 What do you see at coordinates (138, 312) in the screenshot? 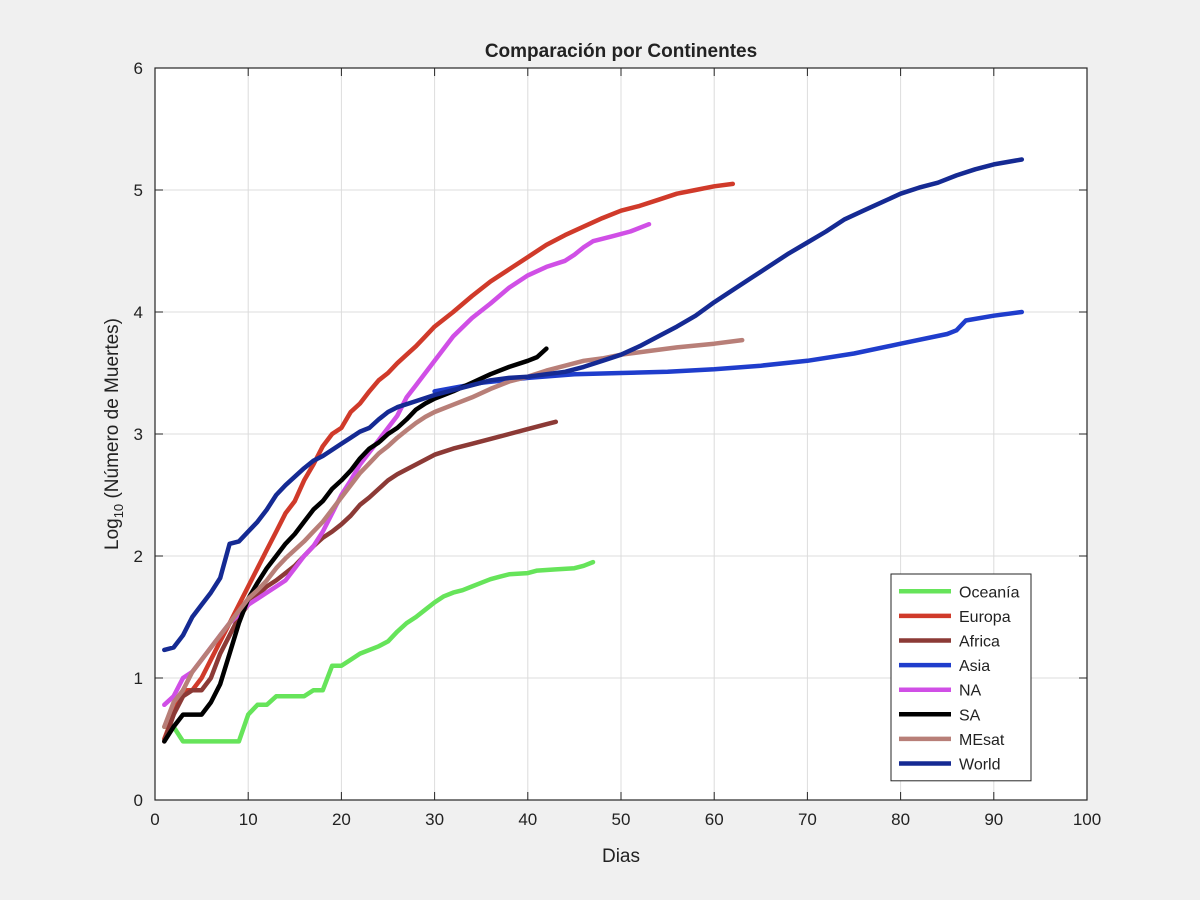
I see `y-tick-label: 4` at bounding box center [138, 312].